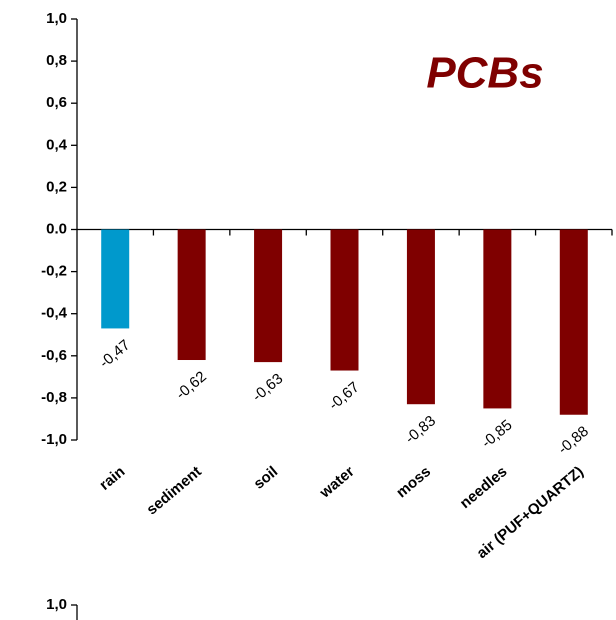 Image resolution: width=616 pixels, height=620 pixels. I want to click on y-tick-label: -0,2, so click(54, 271).